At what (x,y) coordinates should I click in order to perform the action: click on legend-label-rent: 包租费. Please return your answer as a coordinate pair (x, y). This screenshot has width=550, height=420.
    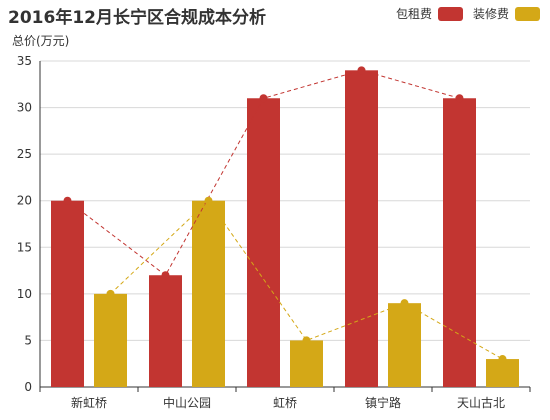
    Looking at the image, I should click on (413, 14).